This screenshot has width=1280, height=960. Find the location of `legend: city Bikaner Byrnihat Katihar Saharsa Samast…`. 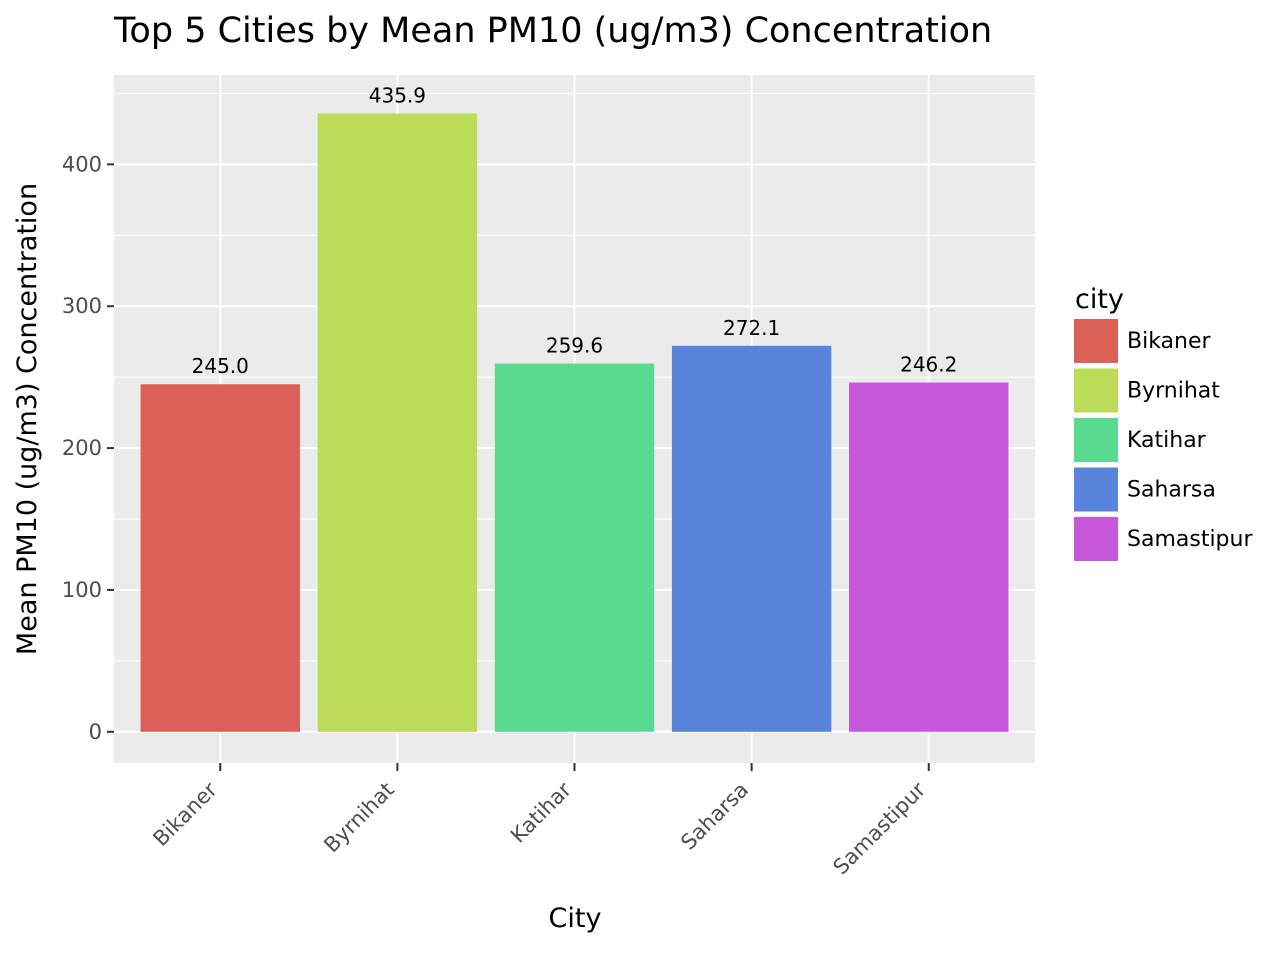

legend: city Bikaner Byrnihat Katihar Saharsa Samast… is located at coordinates (1163, 422).